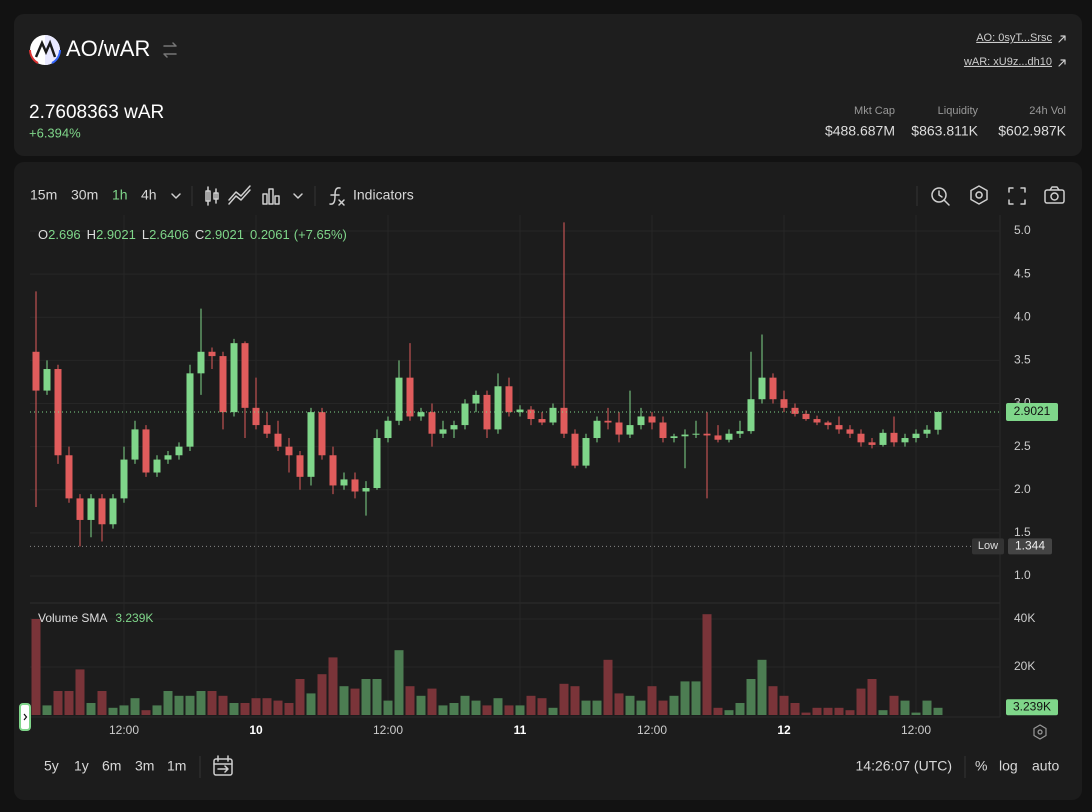  Describe the element at coordinates (96, 112) in the screenshot. I see `price: 2.7608363 wAR` at that location.